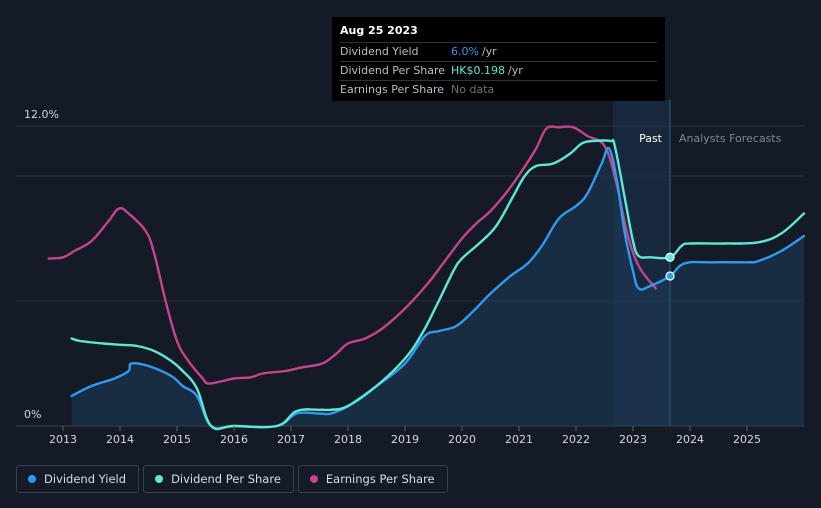 This screenshot has height=508, width=821. What do you see at coordinates (41, 114) in the screenshot?
I see `y-tick-label: 12.0%` at bounding box center [41, 114].